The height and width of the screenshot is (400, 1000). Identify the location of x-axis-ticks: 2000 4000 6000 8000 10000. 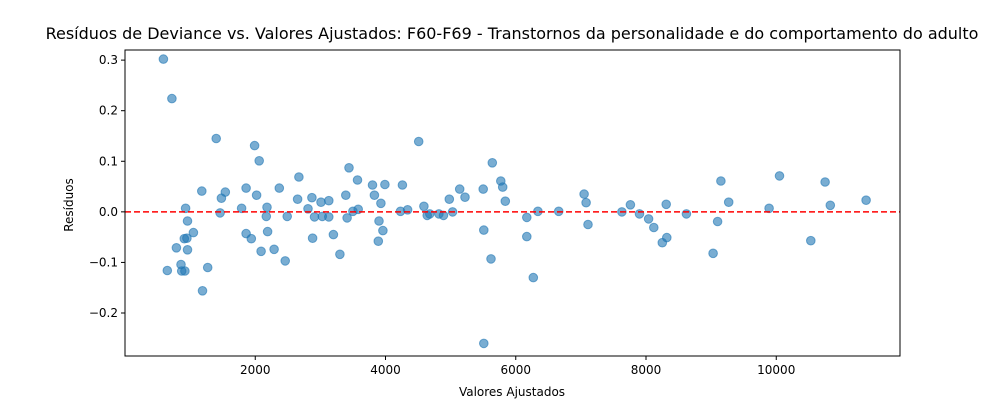
(517, 366).